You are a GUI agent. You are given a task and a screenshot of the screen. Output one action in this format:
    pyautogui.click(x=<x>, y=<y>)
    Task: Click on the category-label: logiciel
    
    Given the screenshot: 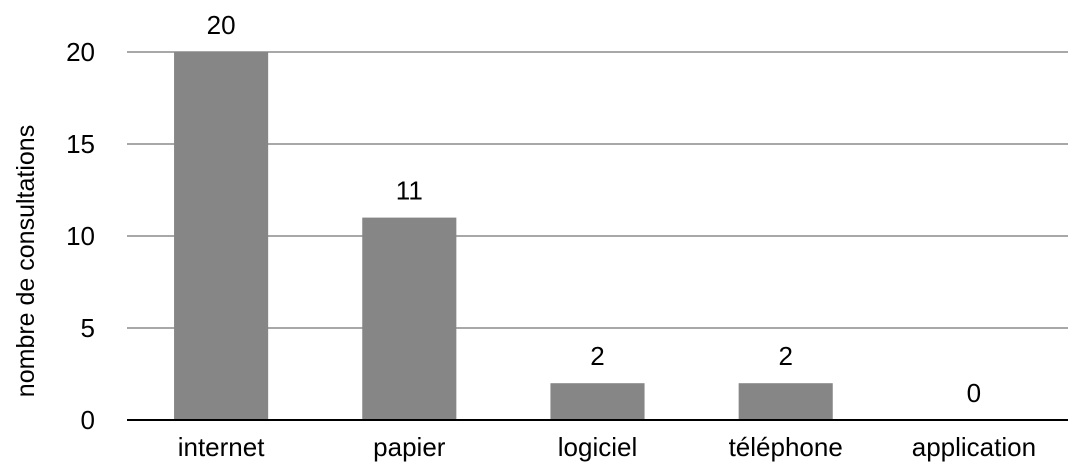 What is the action you would take?
    pyautogui.click(x=598, y=447)
    